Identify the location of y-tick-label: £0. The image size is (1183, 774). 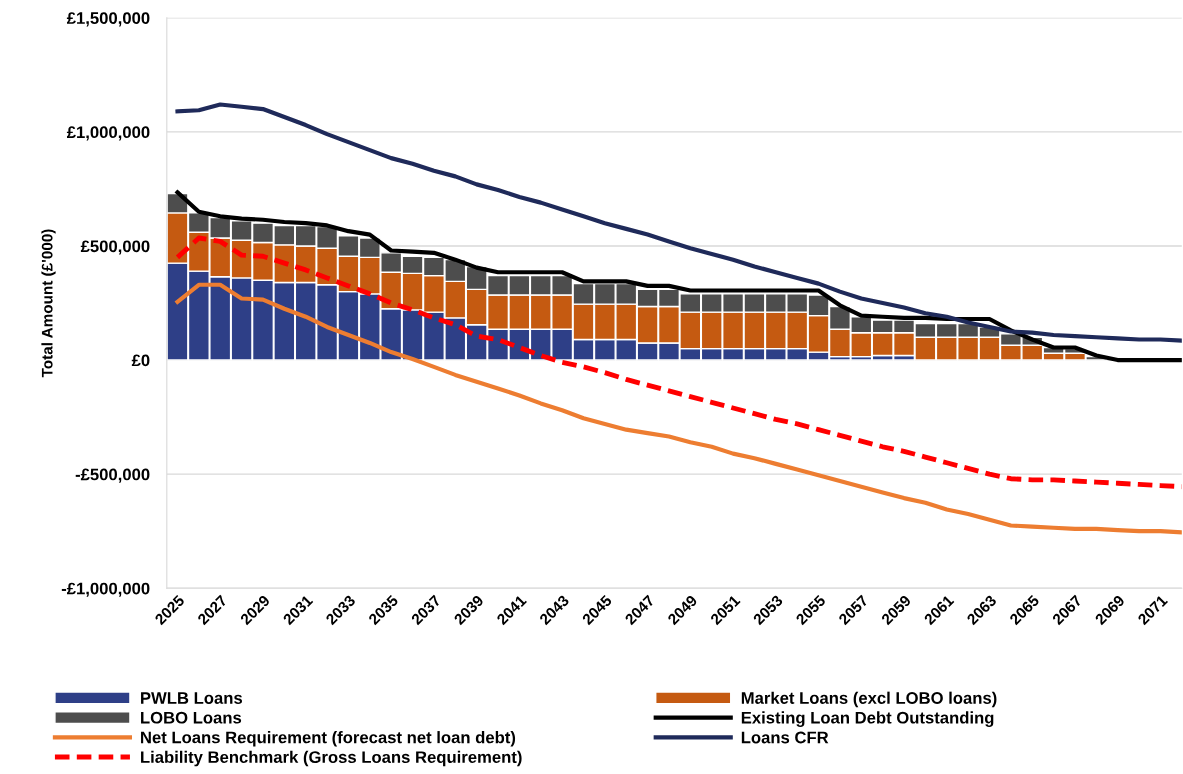
(140, 360).